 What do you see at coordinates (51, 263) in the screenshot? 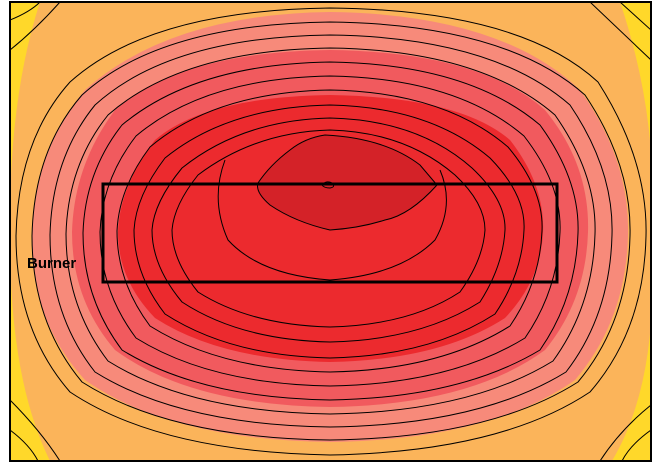
I see `burner-label: Burner` at bounding box center [51, 263].